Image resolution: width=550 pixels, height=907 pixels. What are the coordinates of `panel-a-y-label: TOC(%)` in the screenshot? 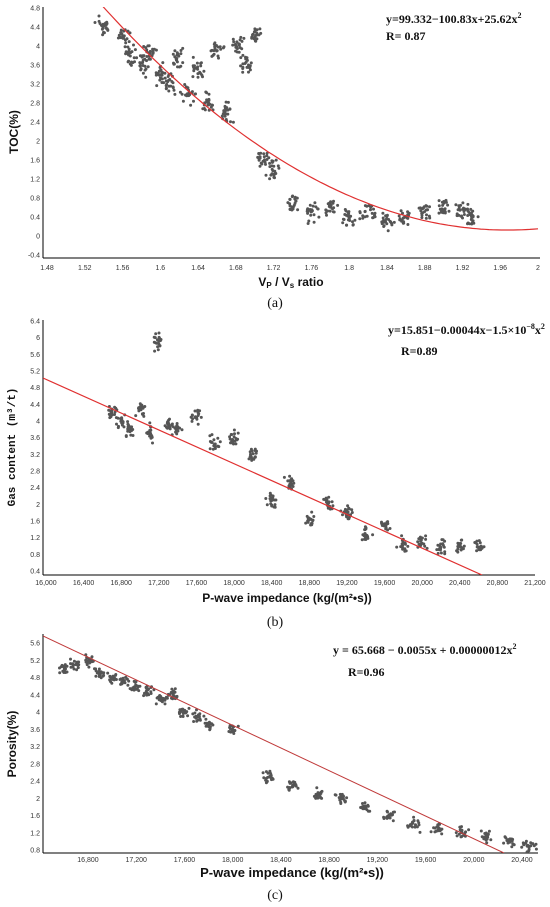 It's located at (14, 132).